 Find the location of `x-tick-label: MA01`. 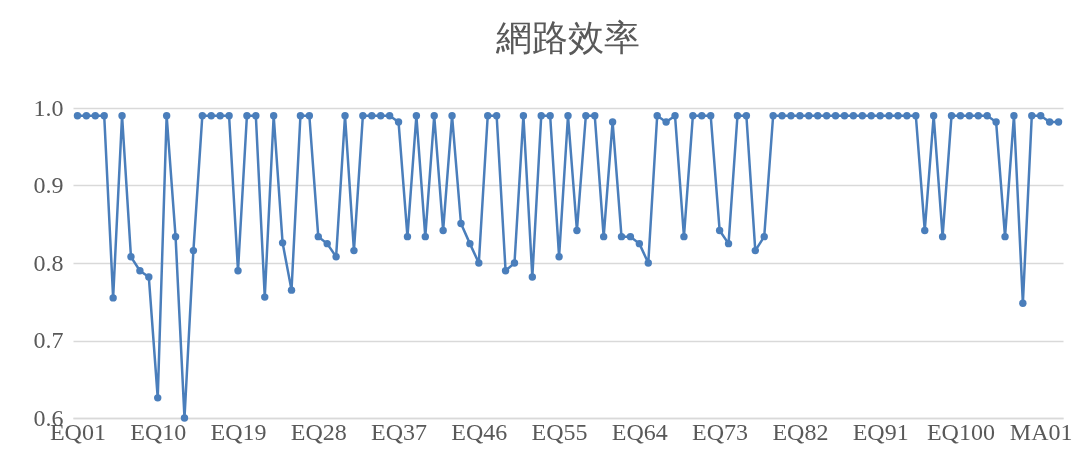

x-tick-label: MA01 is located at coordinates (1041, 431).